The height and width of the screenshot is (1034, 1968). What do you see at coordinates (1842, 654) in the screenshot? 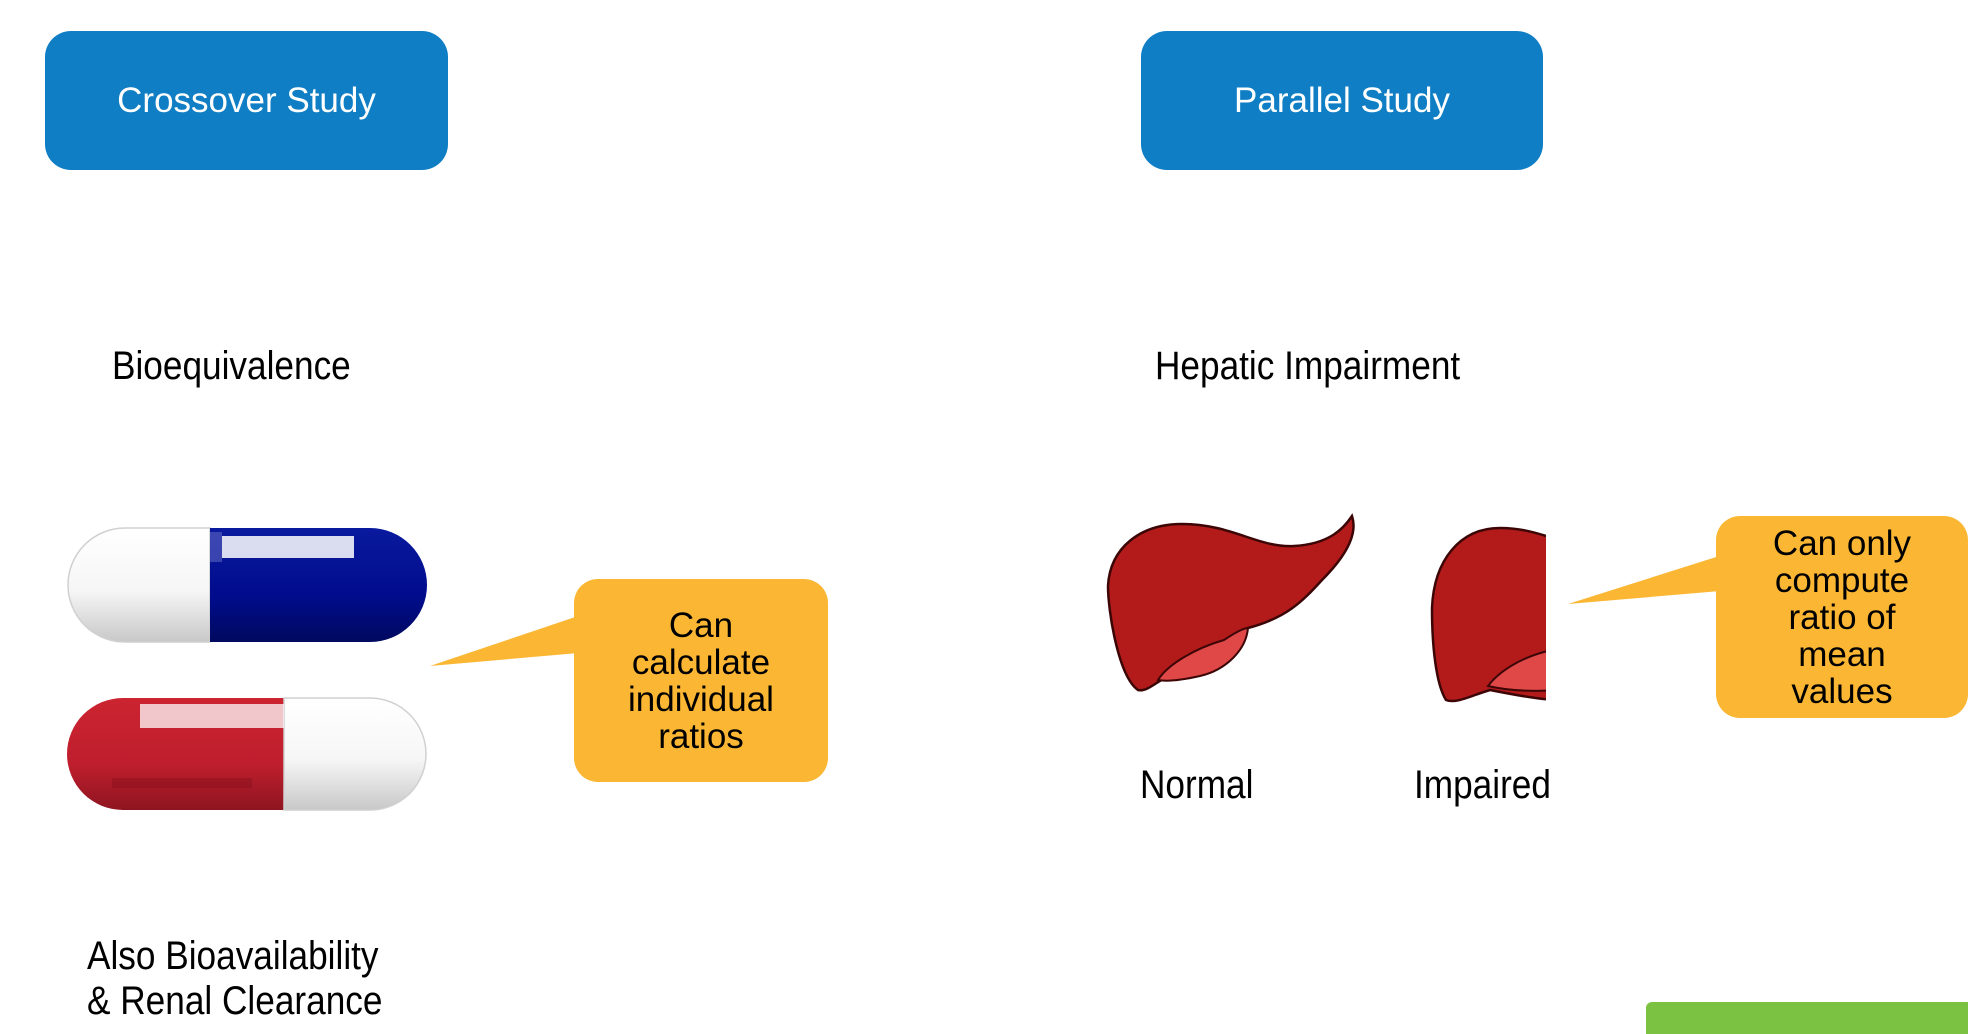
I see `callout-right-line-4: mean` at bounding box center [1842, 654].